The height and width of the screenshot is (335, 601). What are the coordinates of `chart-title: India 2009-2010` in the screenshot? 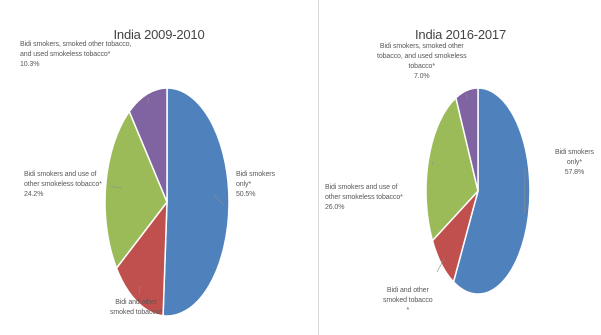 It's located at (159, 34).